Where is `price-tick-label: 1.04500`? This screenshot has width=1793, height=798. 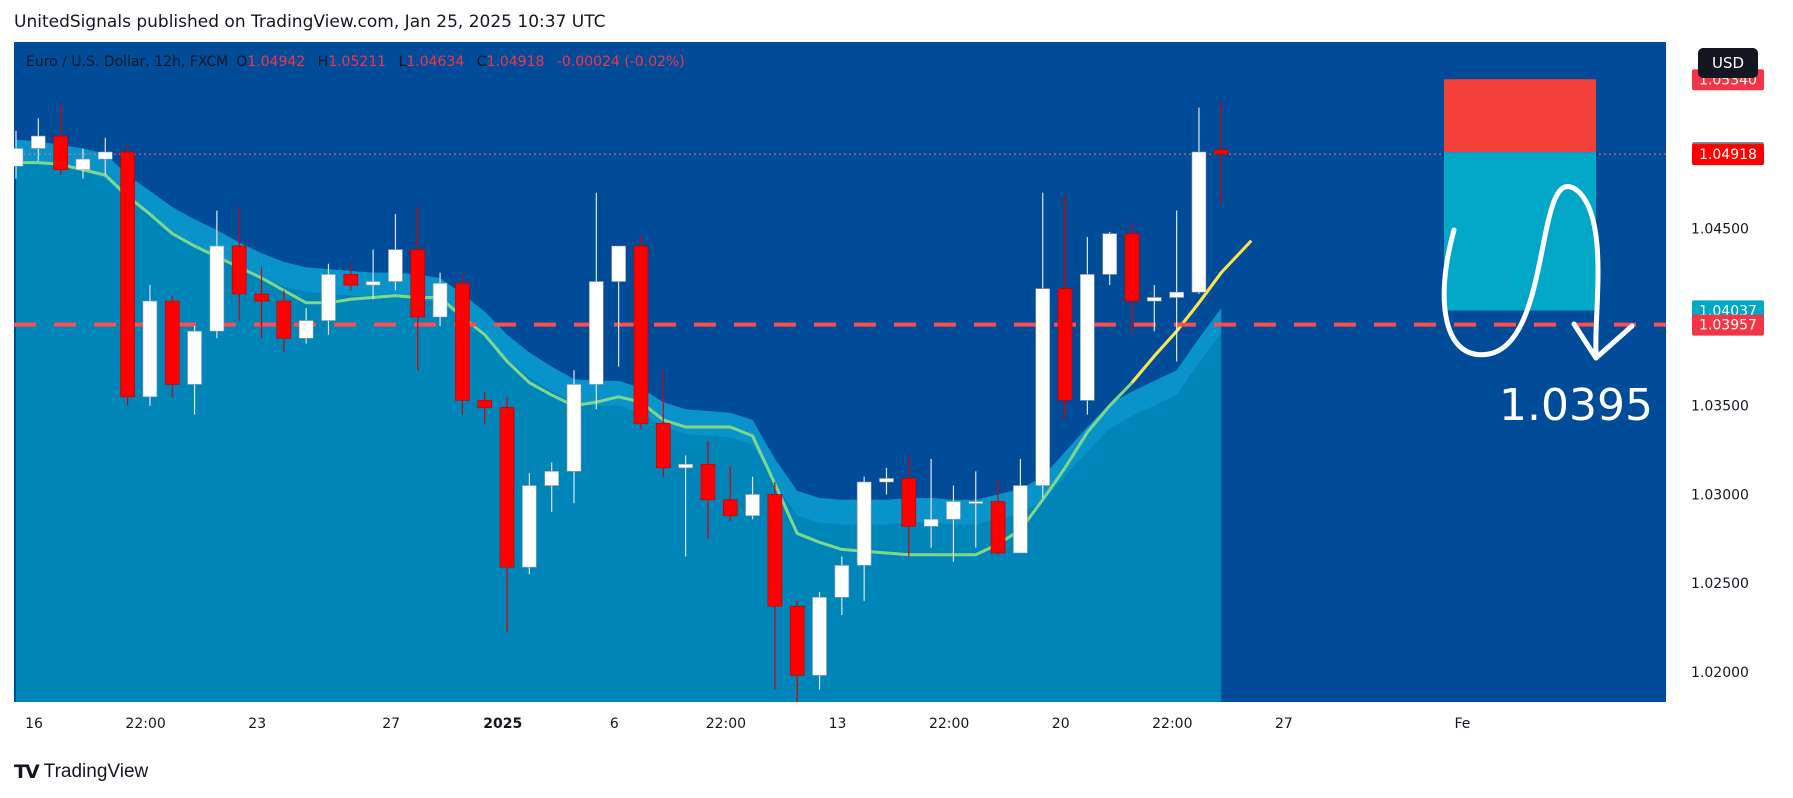 price-tick-label: 1.04500 is located at coordinates (1720, 229).